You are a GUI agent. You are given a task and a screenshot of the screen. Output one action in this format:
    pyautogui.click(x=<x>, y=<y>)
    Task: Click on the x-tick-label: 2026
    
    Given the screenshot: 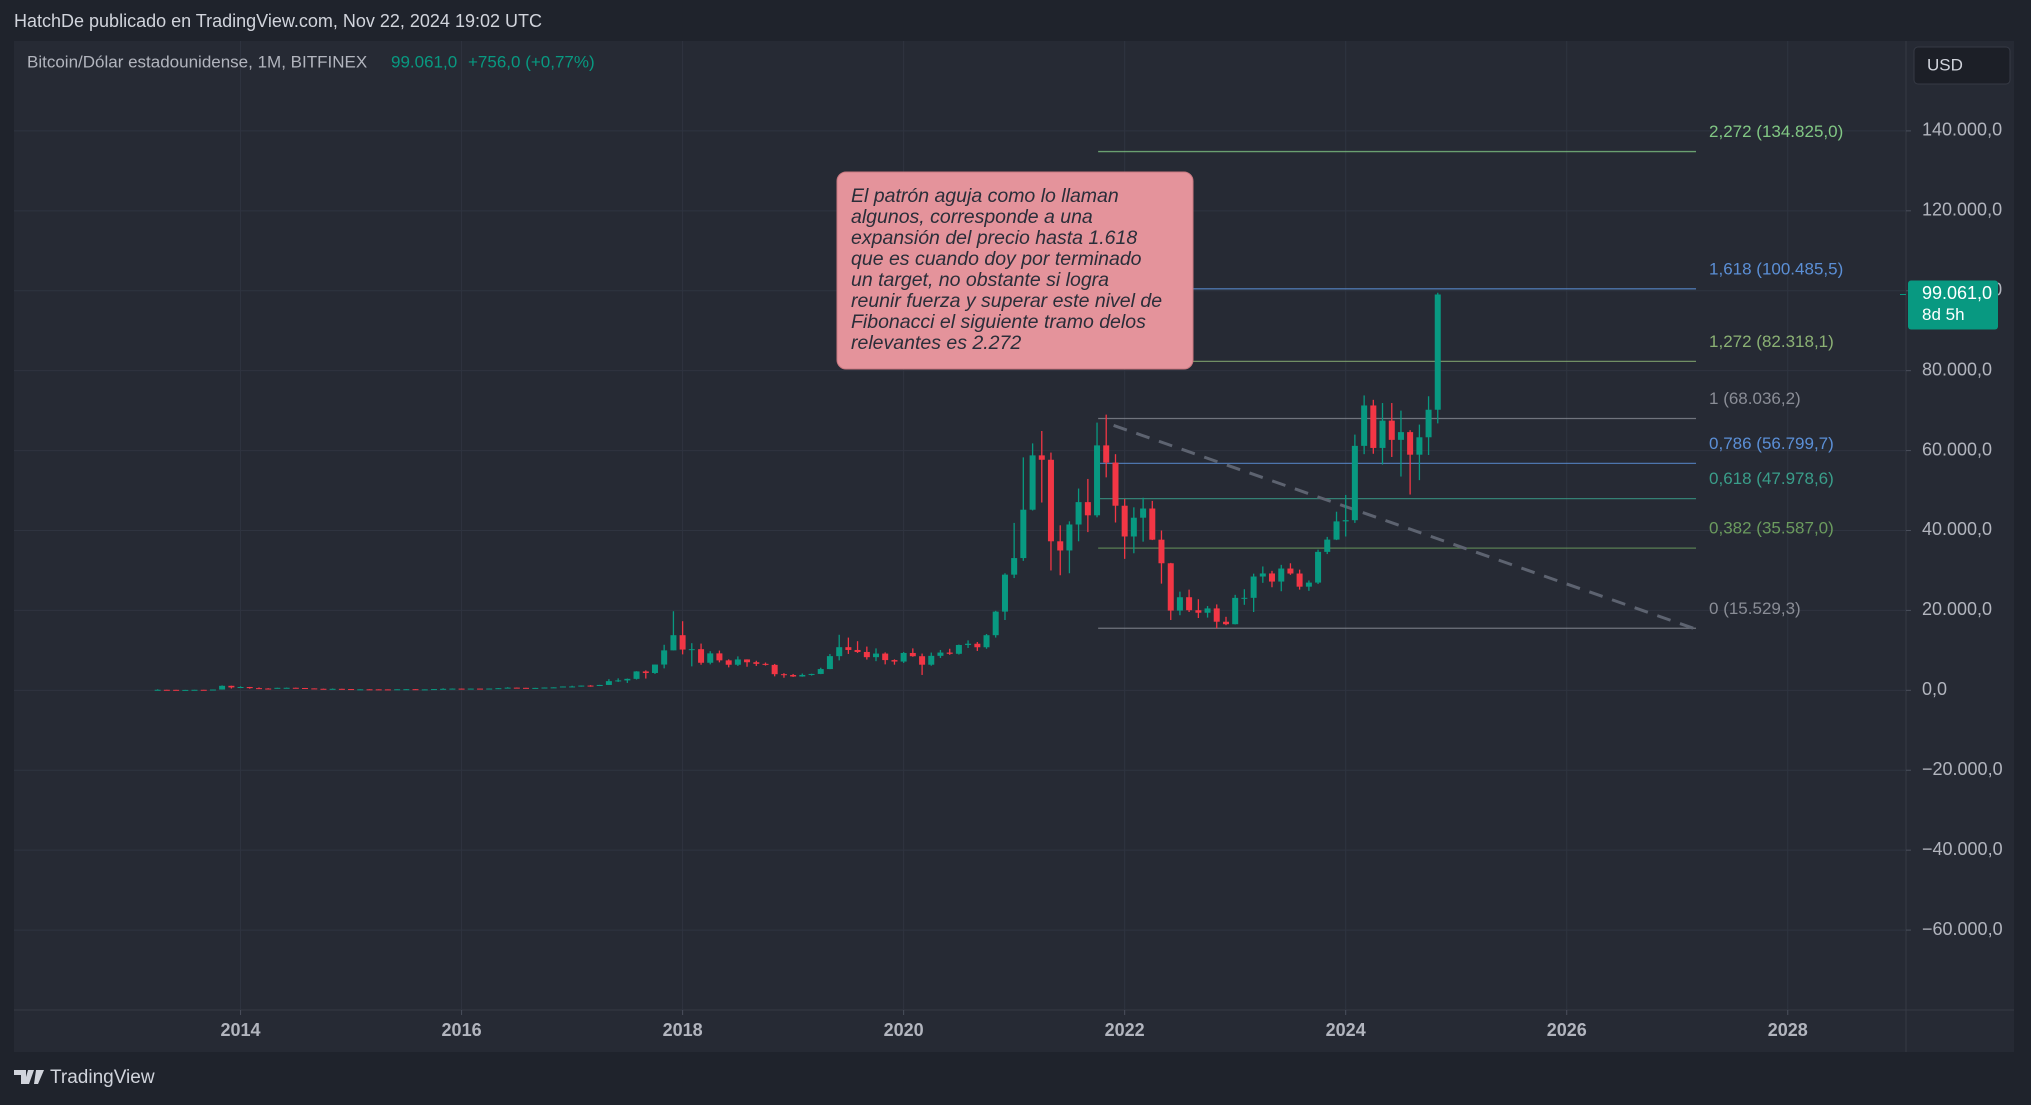 What is the action you would take?
    pyautogui.click(x=1567, y=1030)
    